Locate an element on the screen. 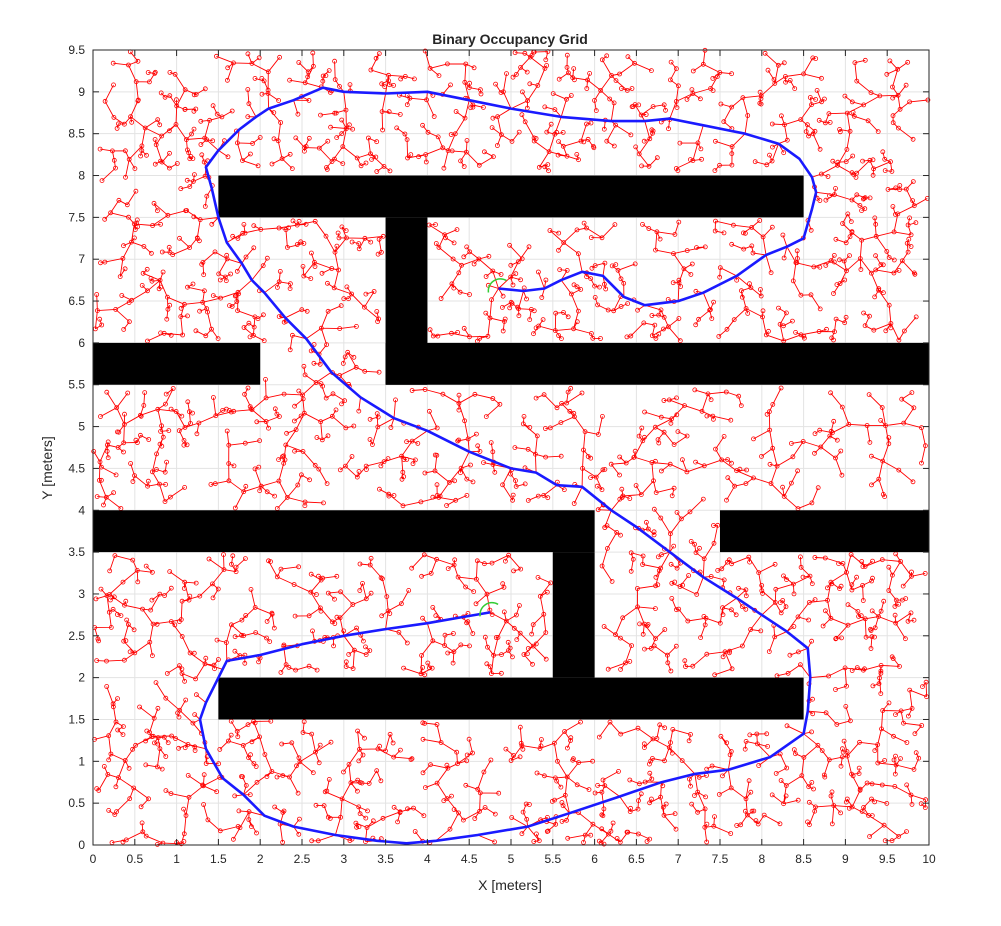  x-tick-label: 6.5 is located at coordinates (636, 859).